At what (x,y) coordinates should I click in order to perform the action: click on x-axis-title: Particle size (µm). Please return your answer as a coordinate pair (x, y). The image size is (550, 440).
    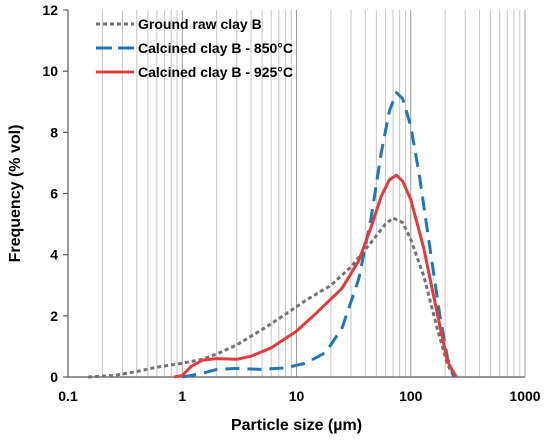
    Looking at the image, I should click on (296, 425).